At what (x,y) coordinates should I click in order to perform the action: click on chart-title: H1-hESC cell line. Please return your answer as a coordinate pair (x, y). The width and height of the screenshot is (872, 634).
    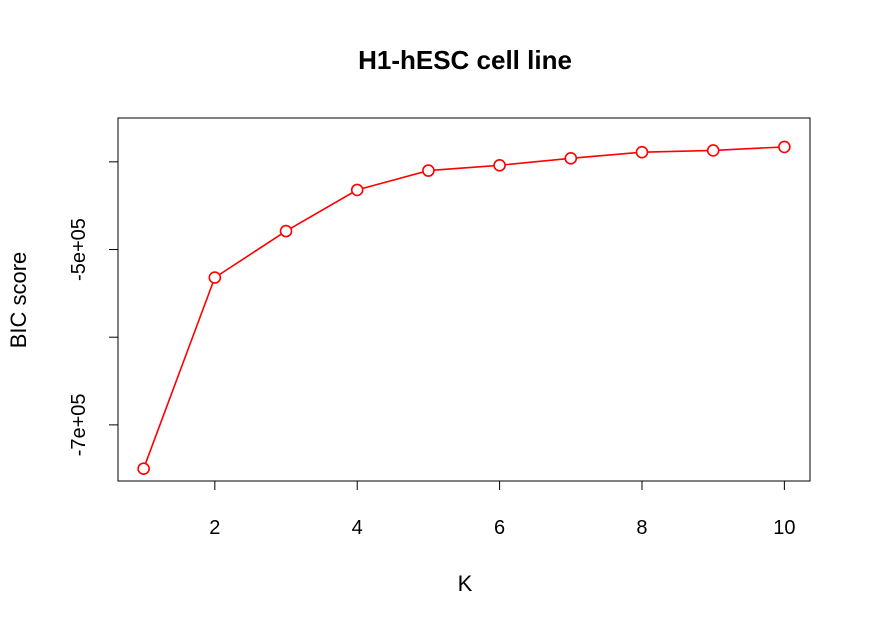
    Looking at the image, I should click on (465, 60).